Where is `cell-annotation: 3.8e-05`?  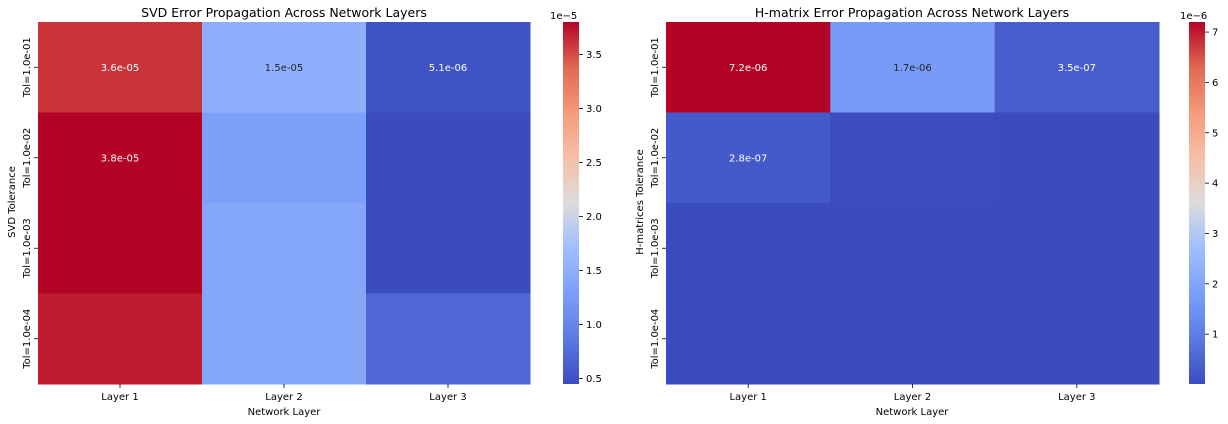
cell-annotation: 3.8e-05 is located at coordinates (120, 158).